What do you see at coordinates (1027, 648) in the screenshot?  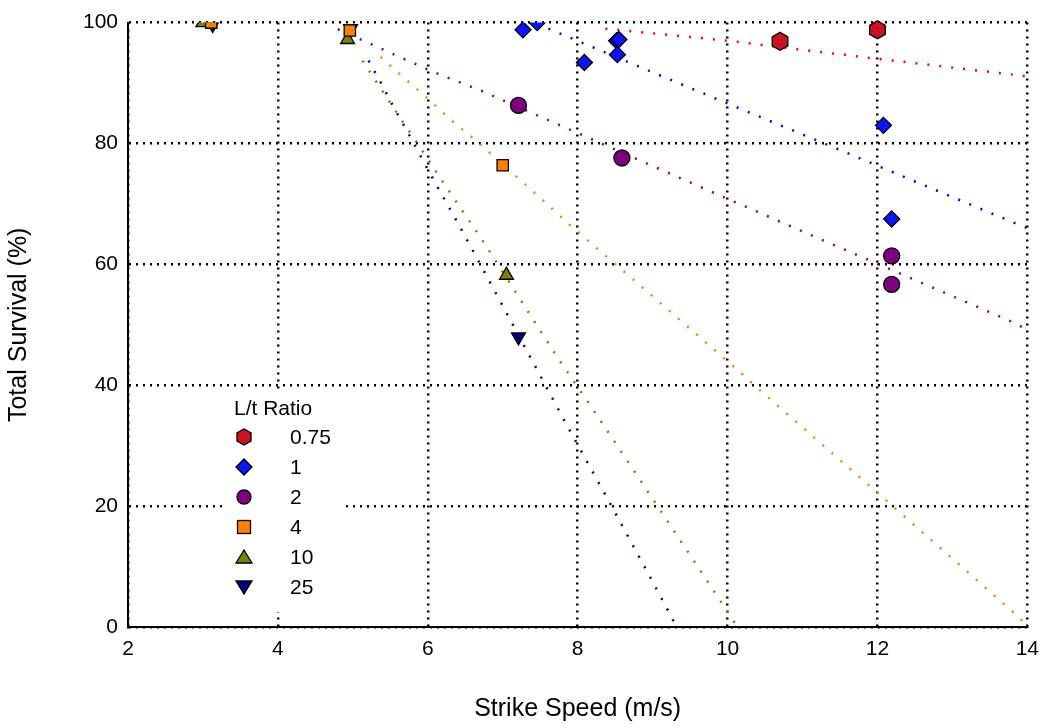 I see `x-tick-label: 14` at bounding box center [1027, 648].